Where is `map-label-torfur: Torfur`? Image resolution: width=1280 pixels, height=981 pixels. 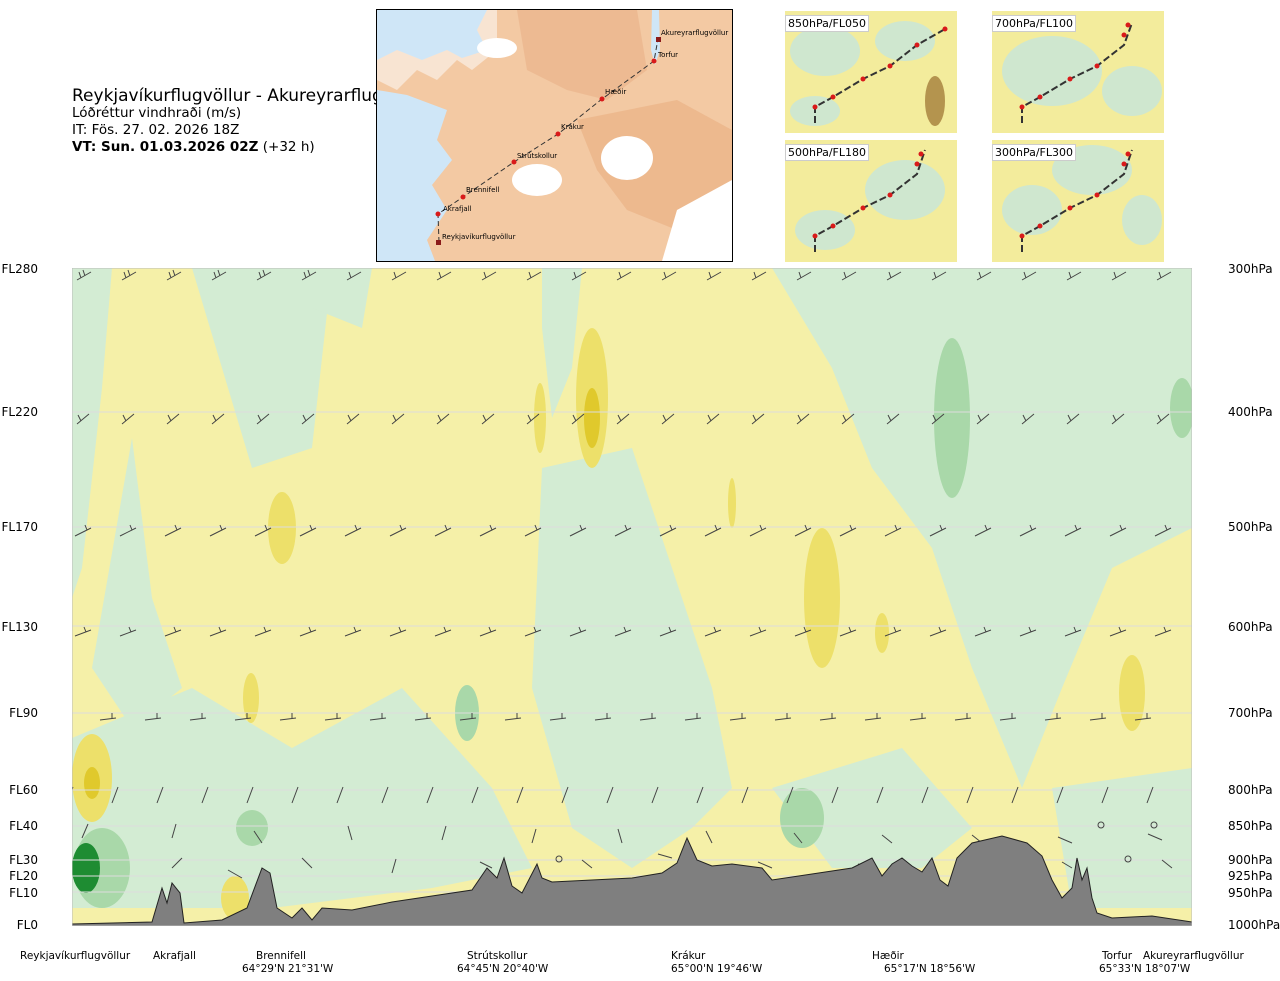
map-label-torfur: Torfur is located at coordinates (667, 55).